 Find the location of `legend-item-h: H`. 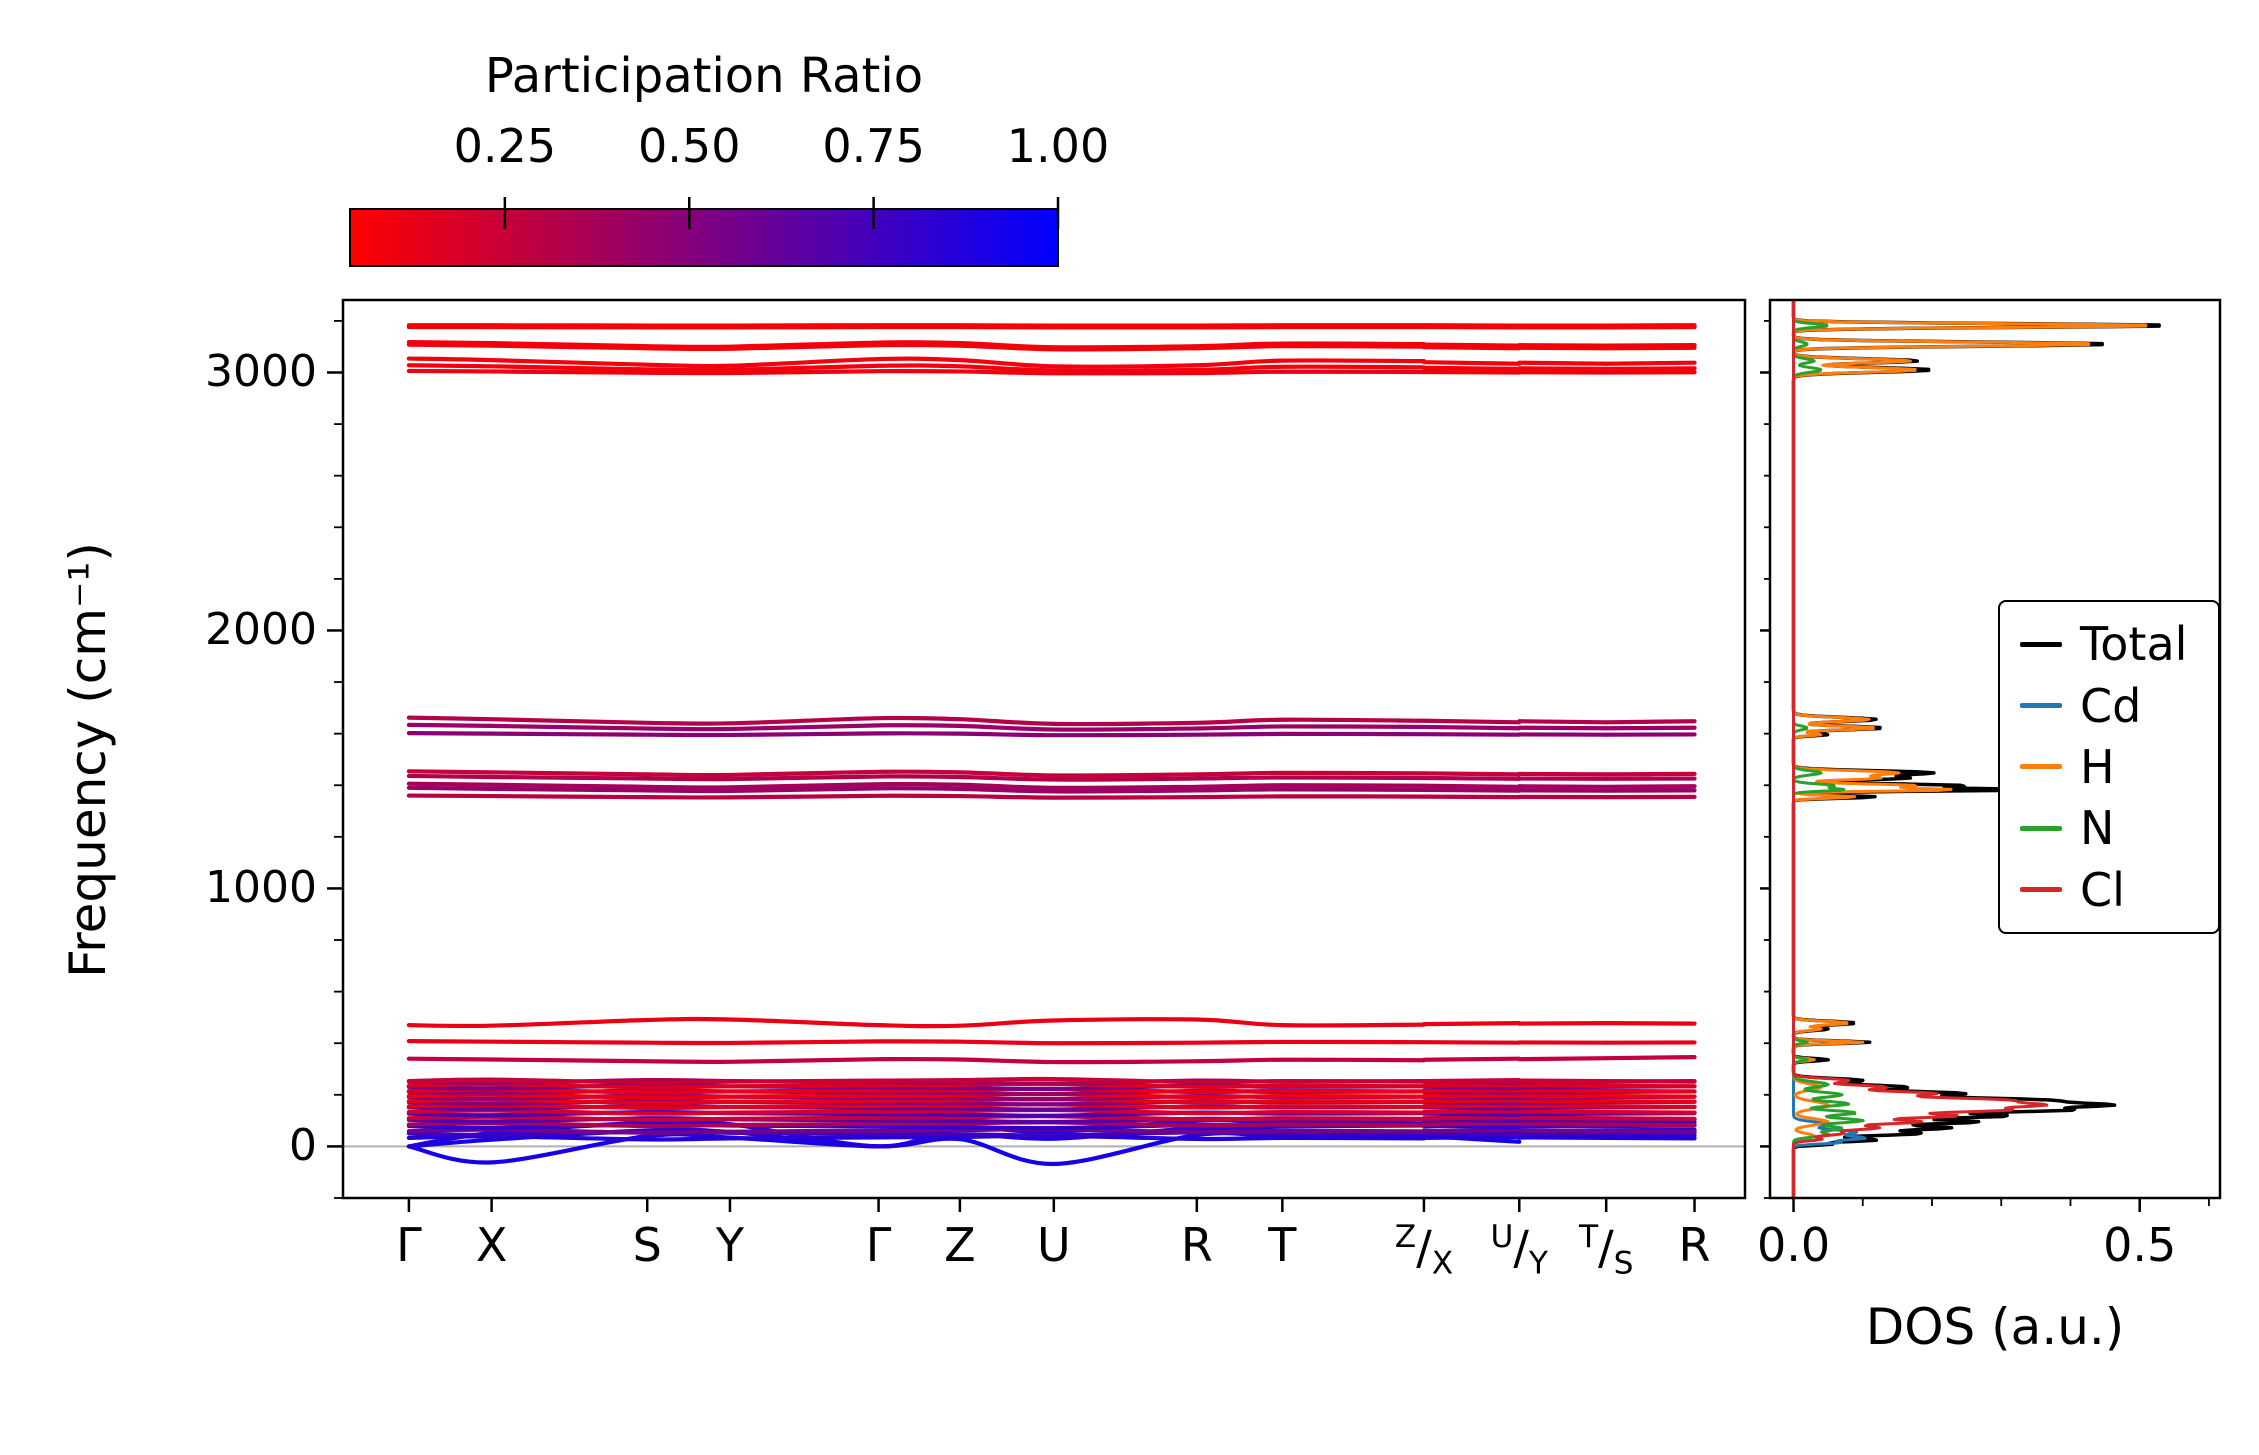

legend-item-h: H is located at coordinates (2109, 767).